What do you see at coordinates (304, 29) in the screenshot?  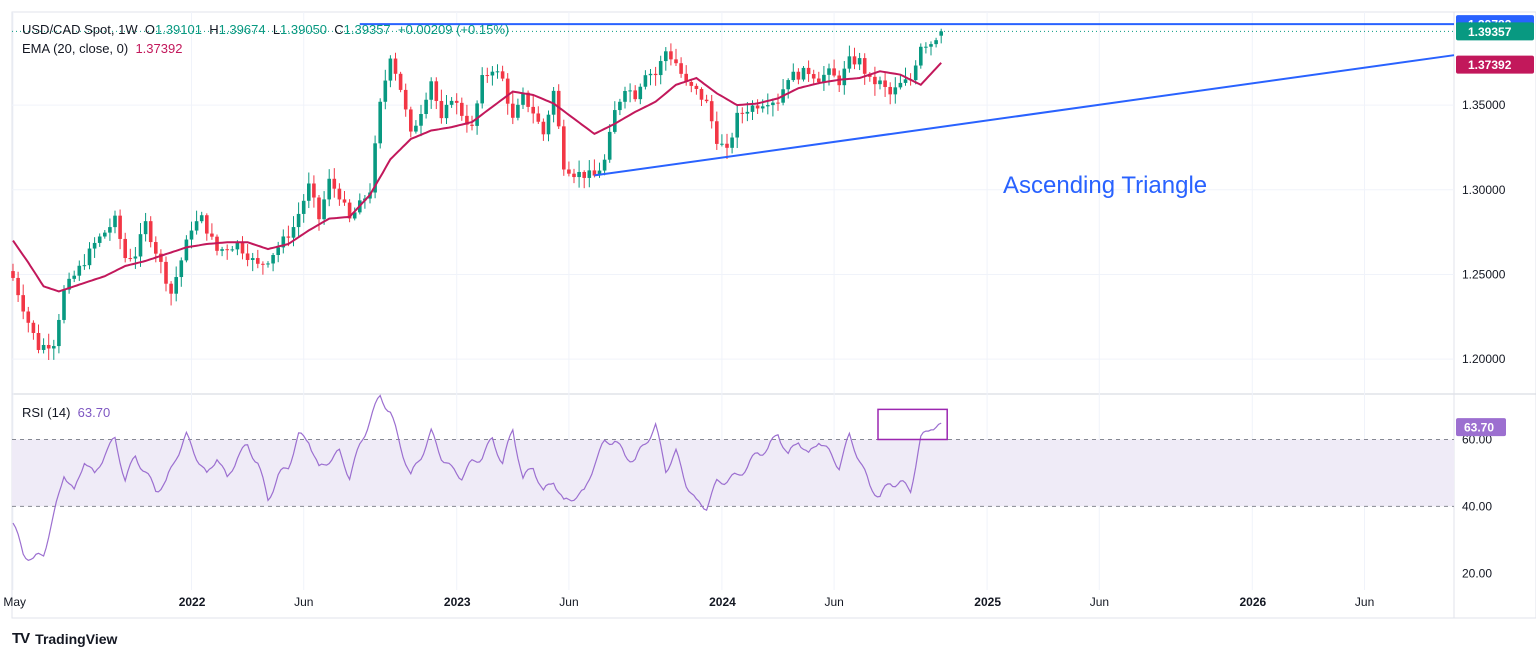 I see `legend-low: 1.39050` at bounding box center [304, 29].